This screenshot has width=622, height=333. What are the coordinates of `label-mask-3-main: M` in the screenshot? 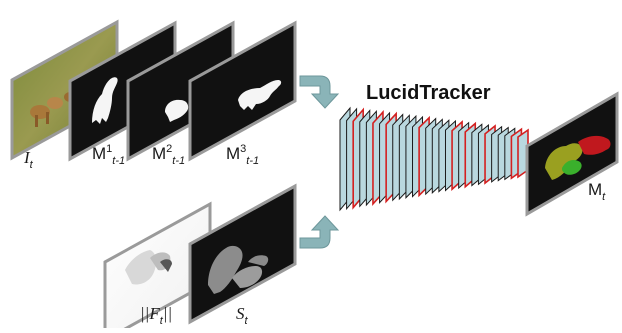 It's located at (233, 153).